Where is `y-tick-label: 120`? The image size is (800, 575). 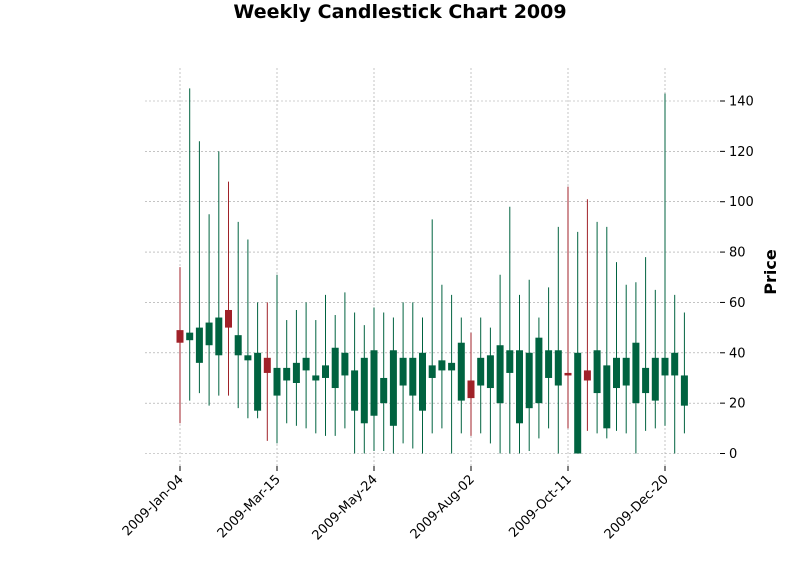 y-tick-label: 120 is located at coordinates (741, 152).